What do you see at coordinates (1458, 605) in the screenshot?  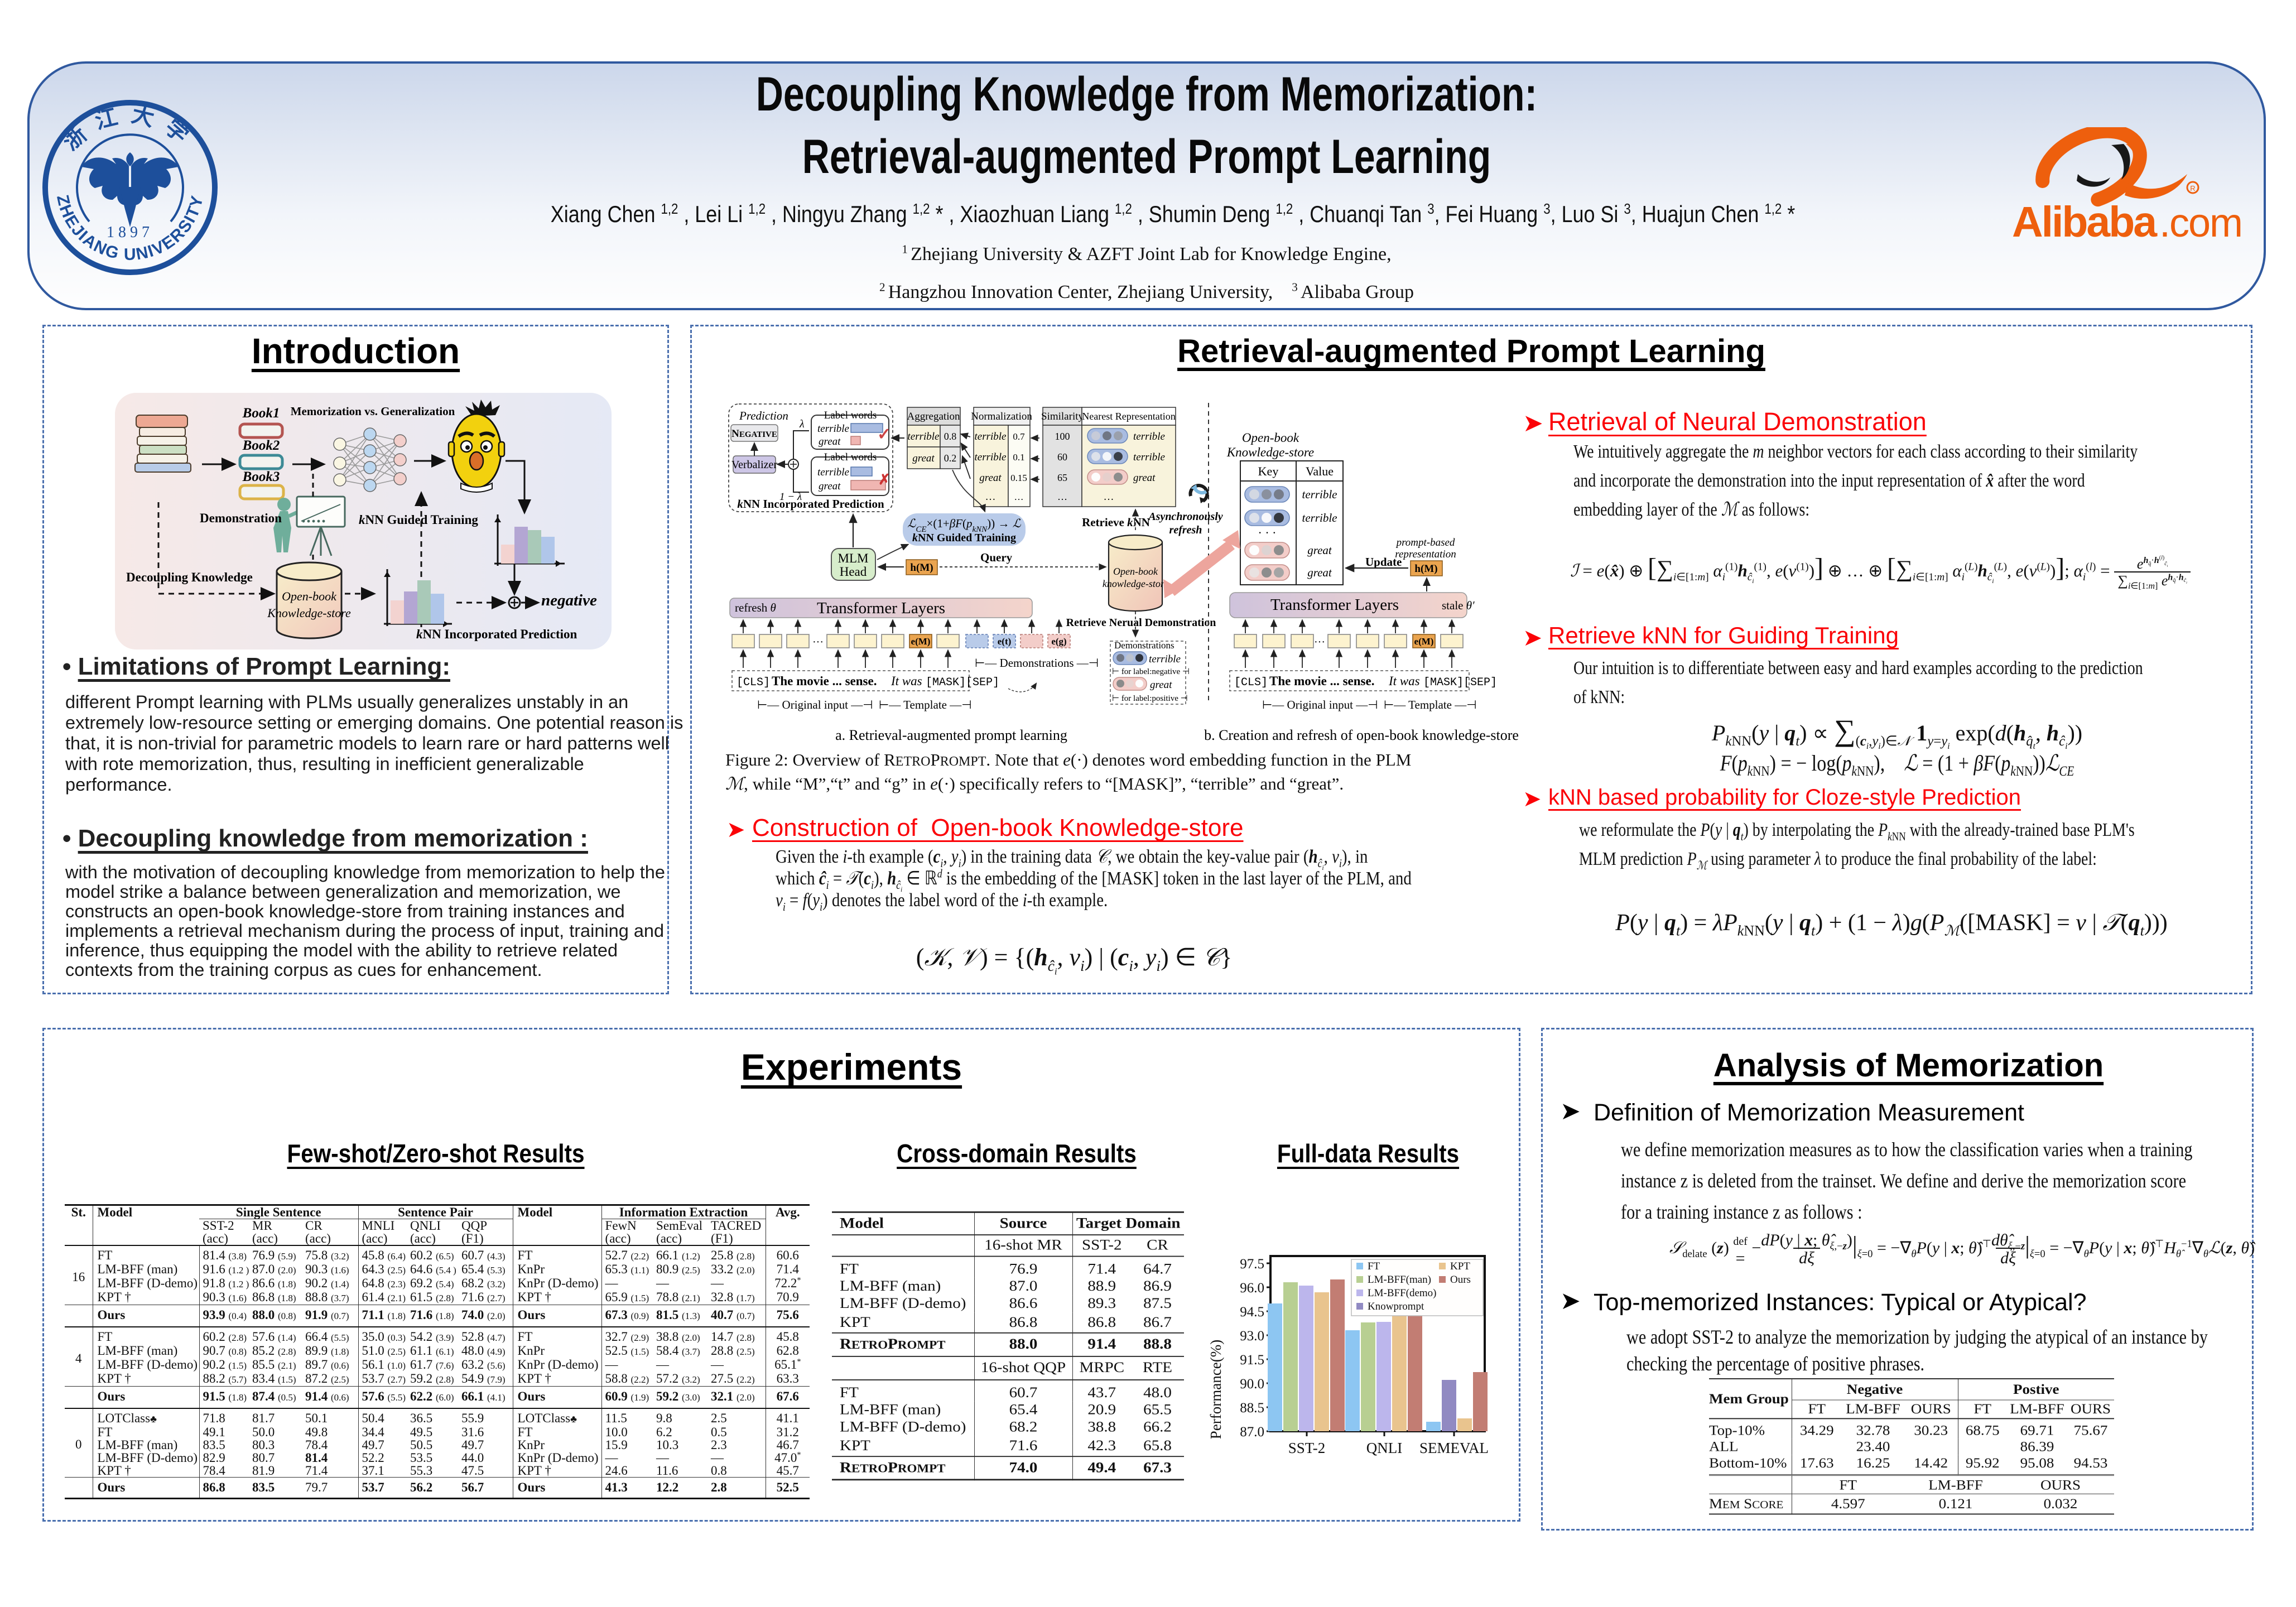 I see `svg-text: stale θ′` at bounding box center [1458, 605].